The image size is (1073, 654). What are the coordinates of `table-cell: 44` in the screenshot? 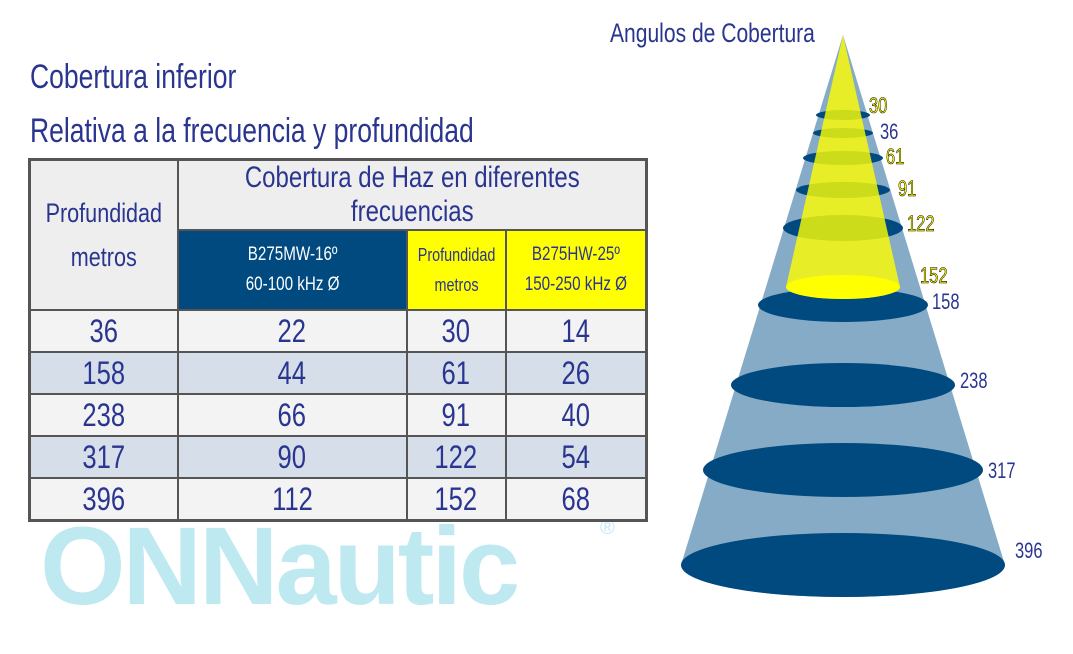 It's located at (292, 373).